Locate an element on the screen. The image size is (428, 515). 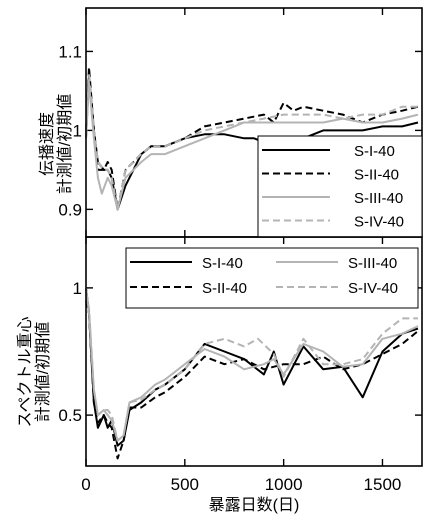
bottom-xtick-label: 0 is located at coordinates (85, 484).